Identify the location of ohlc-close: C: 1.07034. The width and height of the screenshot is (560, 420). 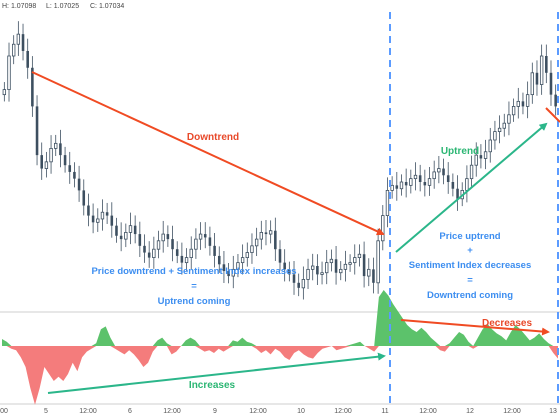
(107, 6).